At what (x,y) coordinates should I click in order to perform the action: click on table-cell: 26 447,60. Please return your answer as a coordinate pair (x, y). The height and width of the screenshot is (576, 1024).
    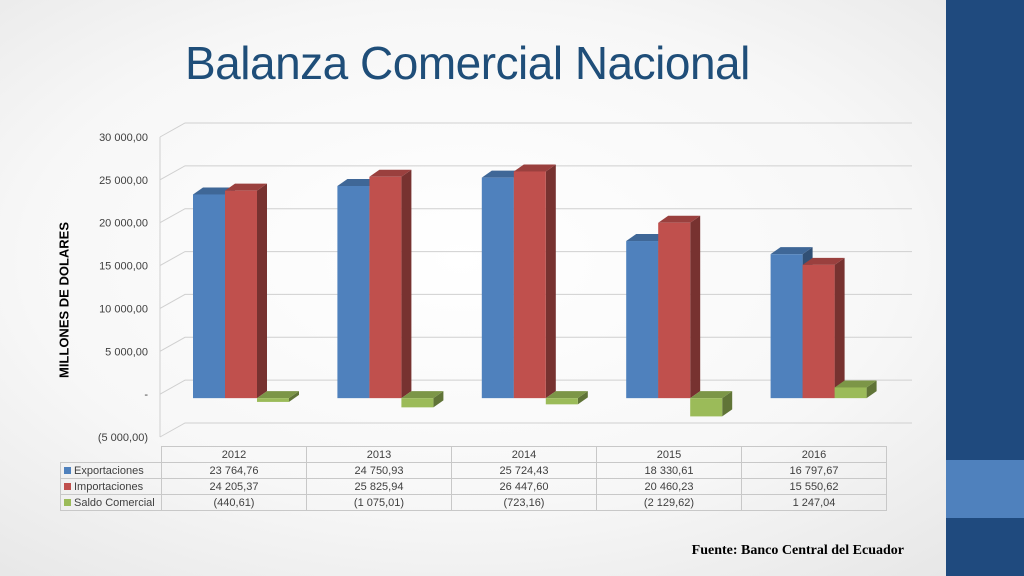
    Looking at the image, I should click on (524, 486).